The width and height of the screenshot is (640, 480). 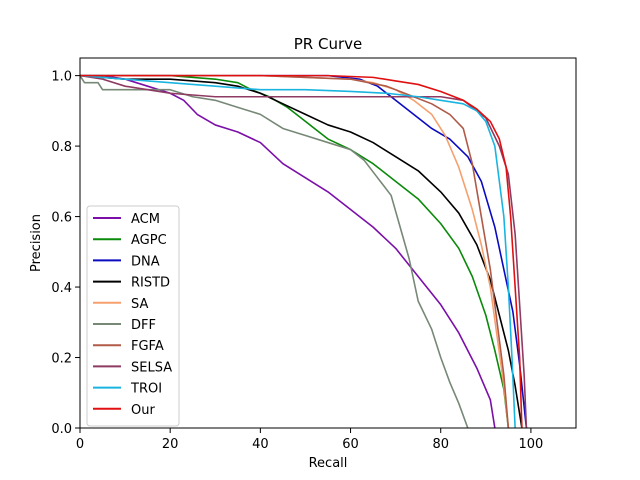 I want to click on legend-label: DFF, so click(x=143, y=325).